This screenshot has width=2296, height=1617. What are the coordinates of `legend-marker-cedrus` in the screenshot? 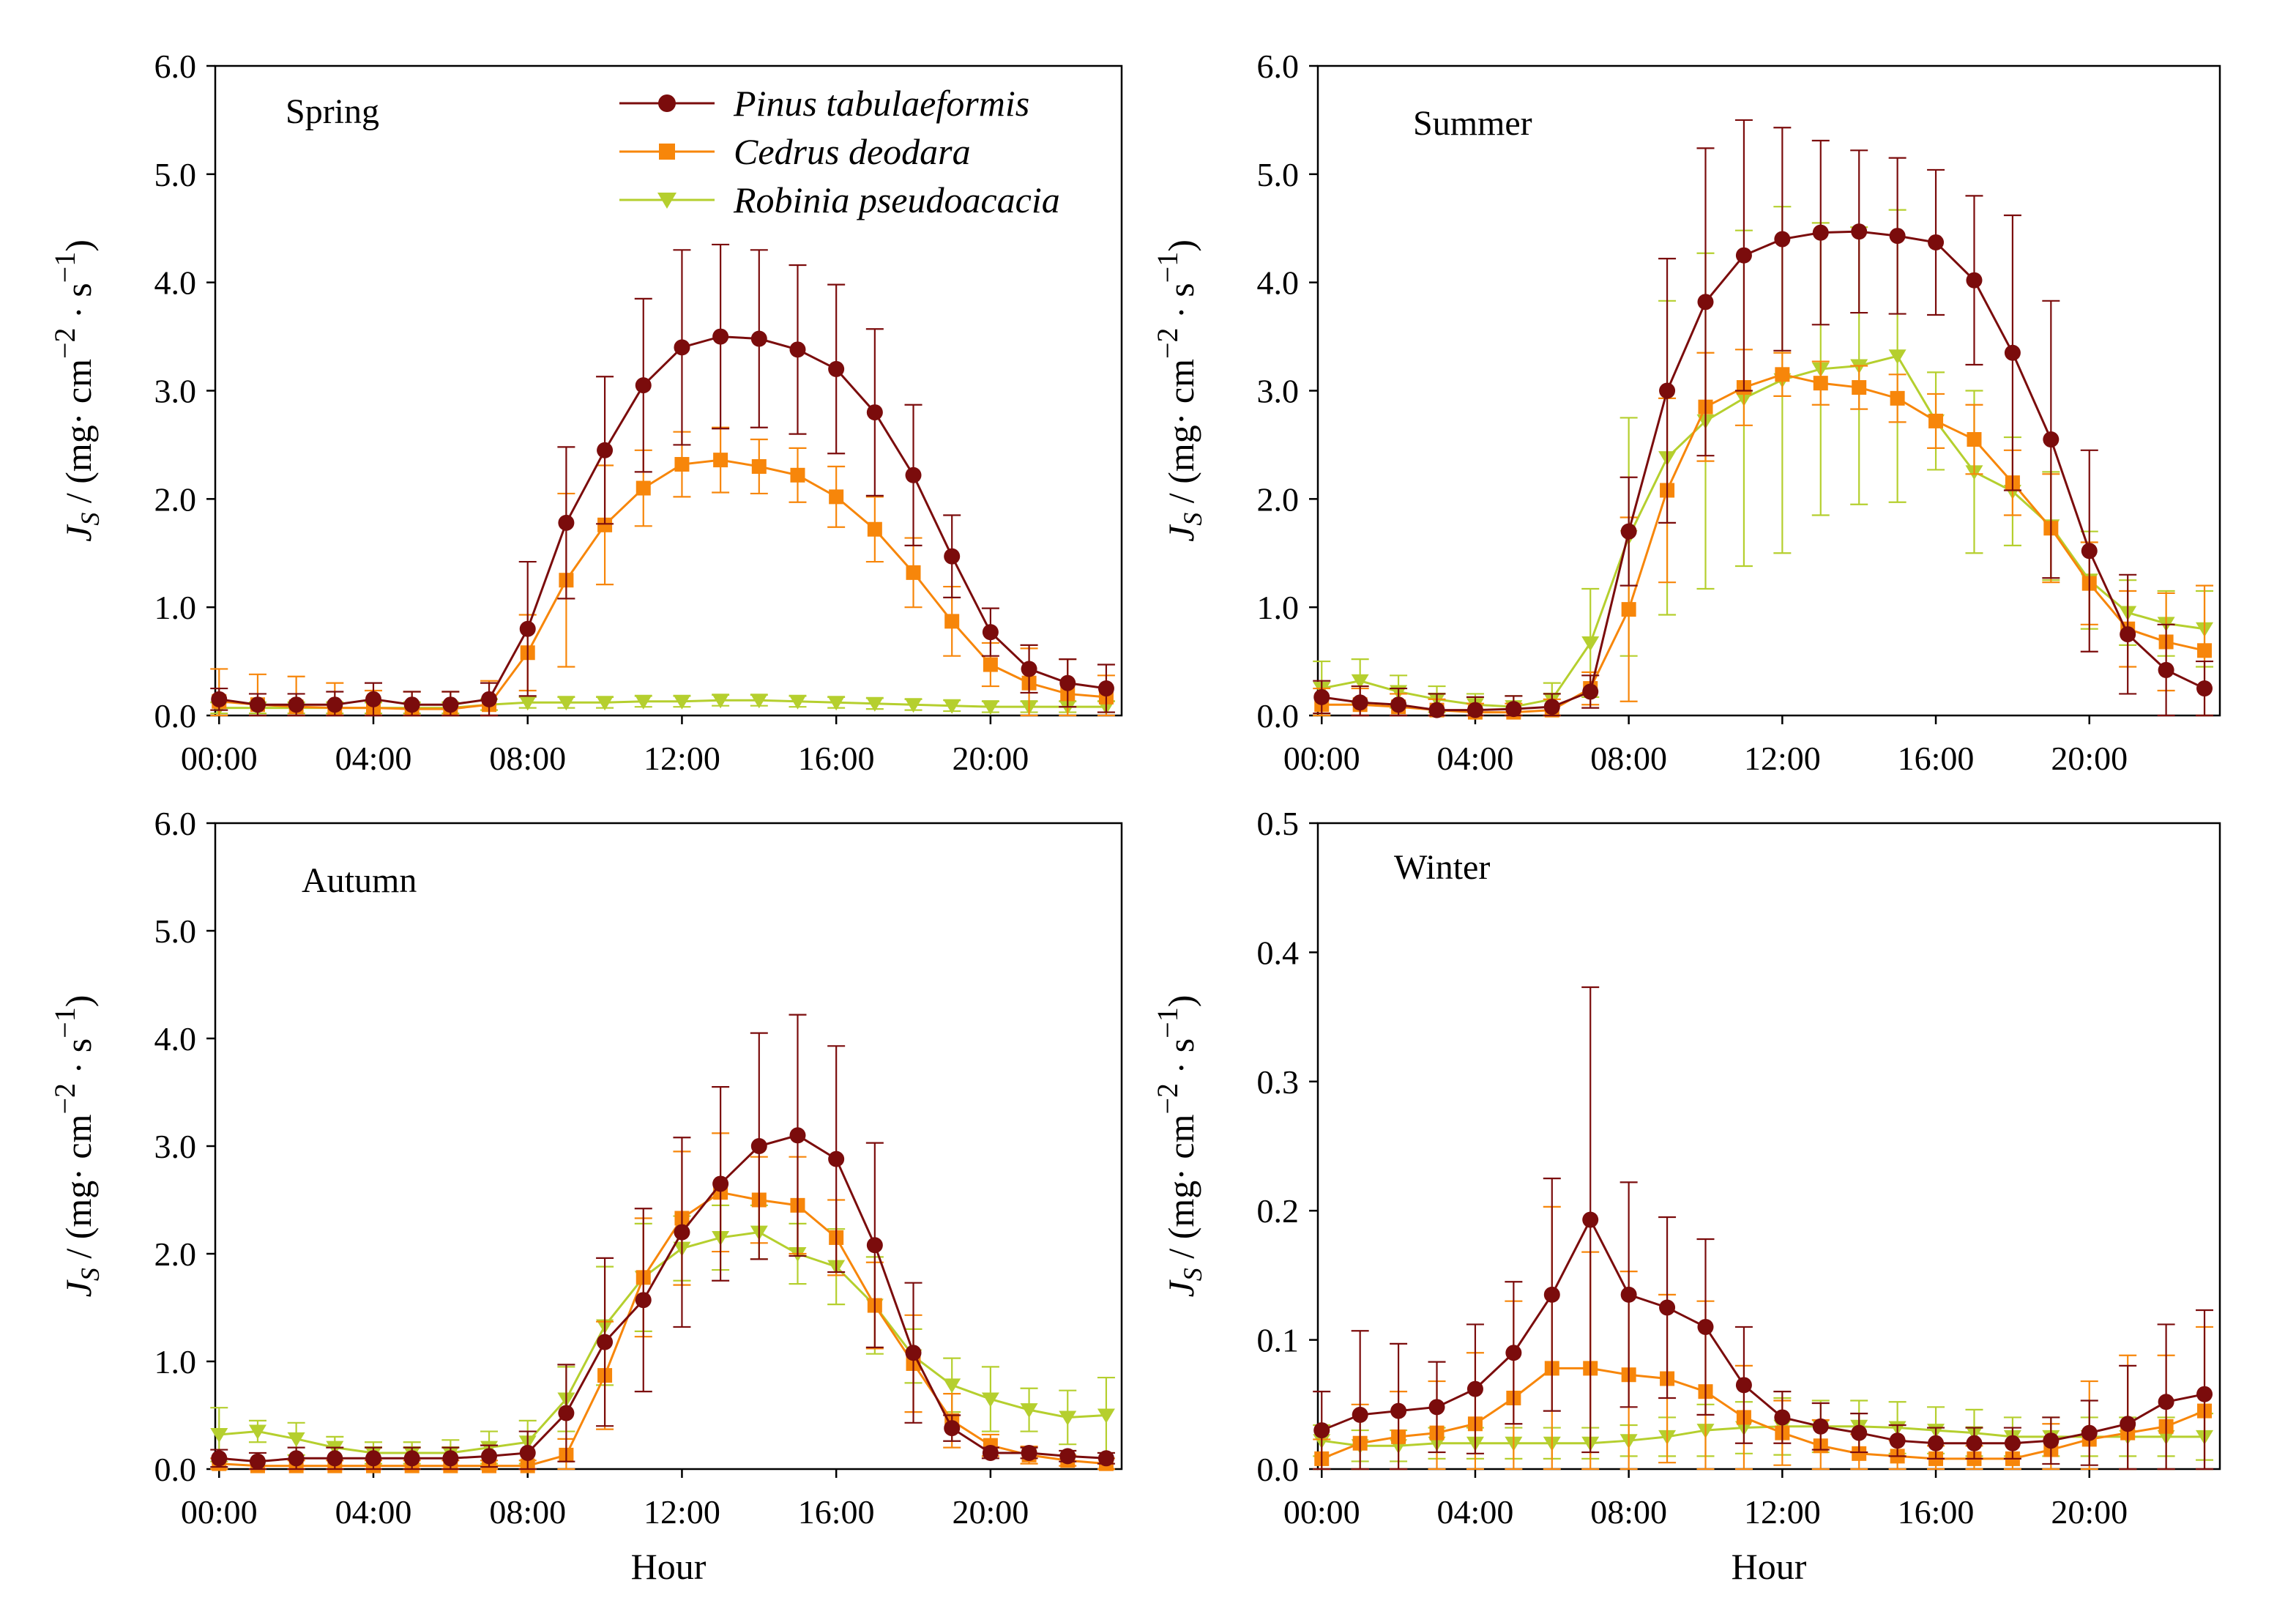 It's located at (667, 152).